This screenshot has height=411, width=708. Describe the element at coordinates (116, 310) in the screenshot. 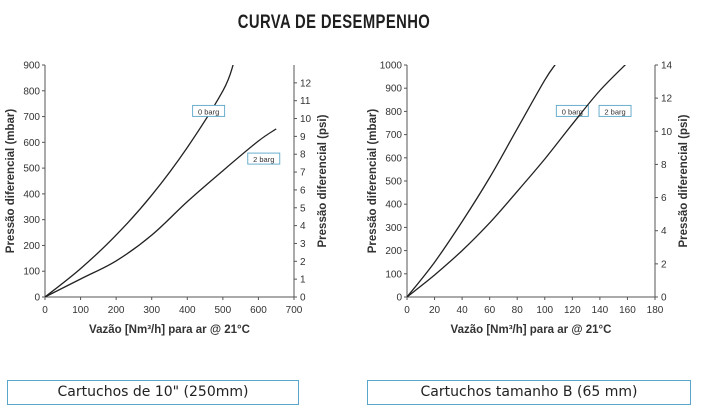

I see `chart1-x-tick-label: 200` at that location.